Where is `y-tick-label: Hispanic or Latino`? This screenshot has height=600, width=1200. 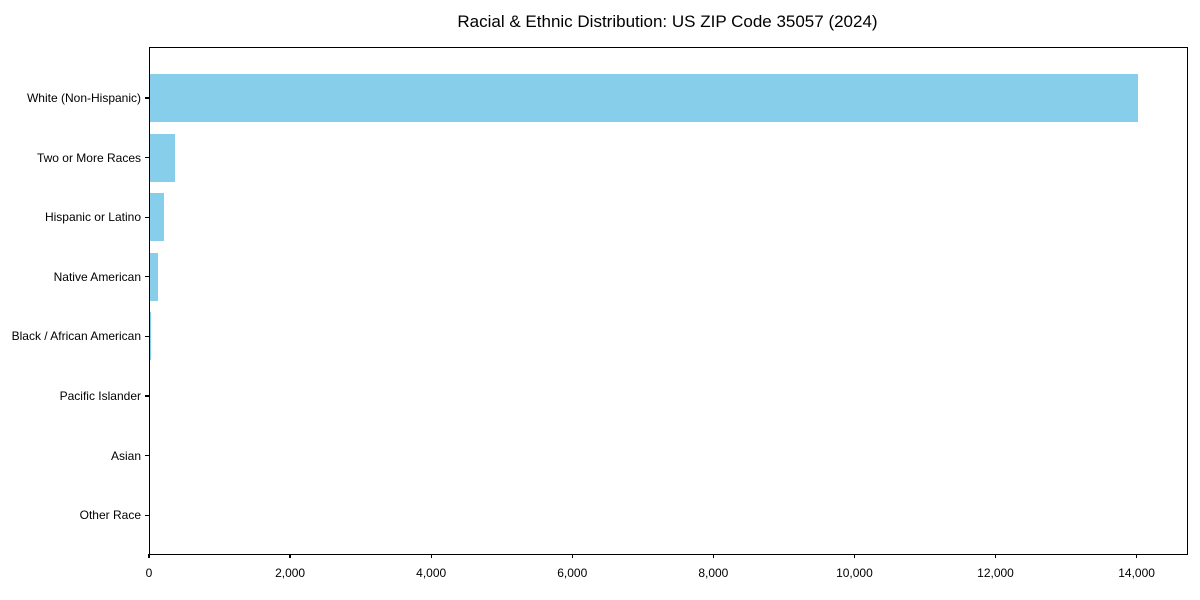 y-tick-label: Hispanic or Latino is located at coordinates (92, 217).